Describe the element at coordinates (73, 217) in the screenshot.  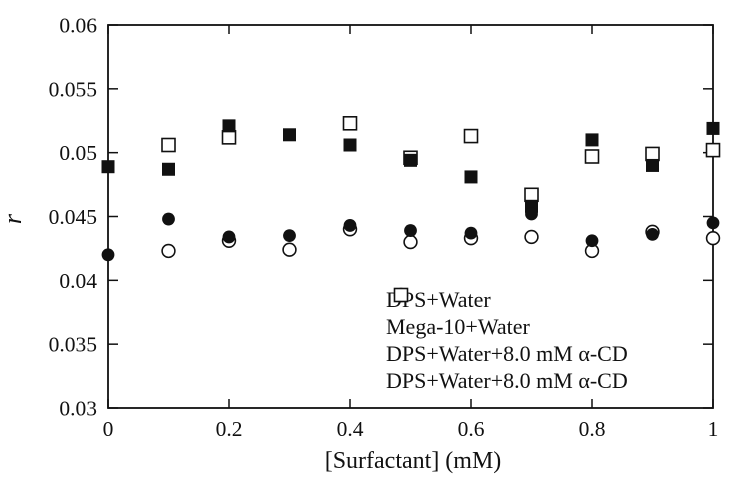
I see `y-tick-label: 0.045` at that location.